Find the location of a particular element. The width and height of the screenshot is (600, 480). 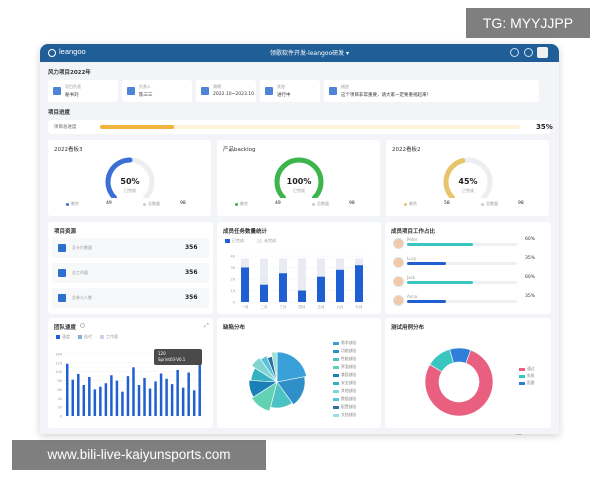

top-bar: leangoo 领歌软件开发-leangoo研发 ▾ is located at coordinates (299, 53).